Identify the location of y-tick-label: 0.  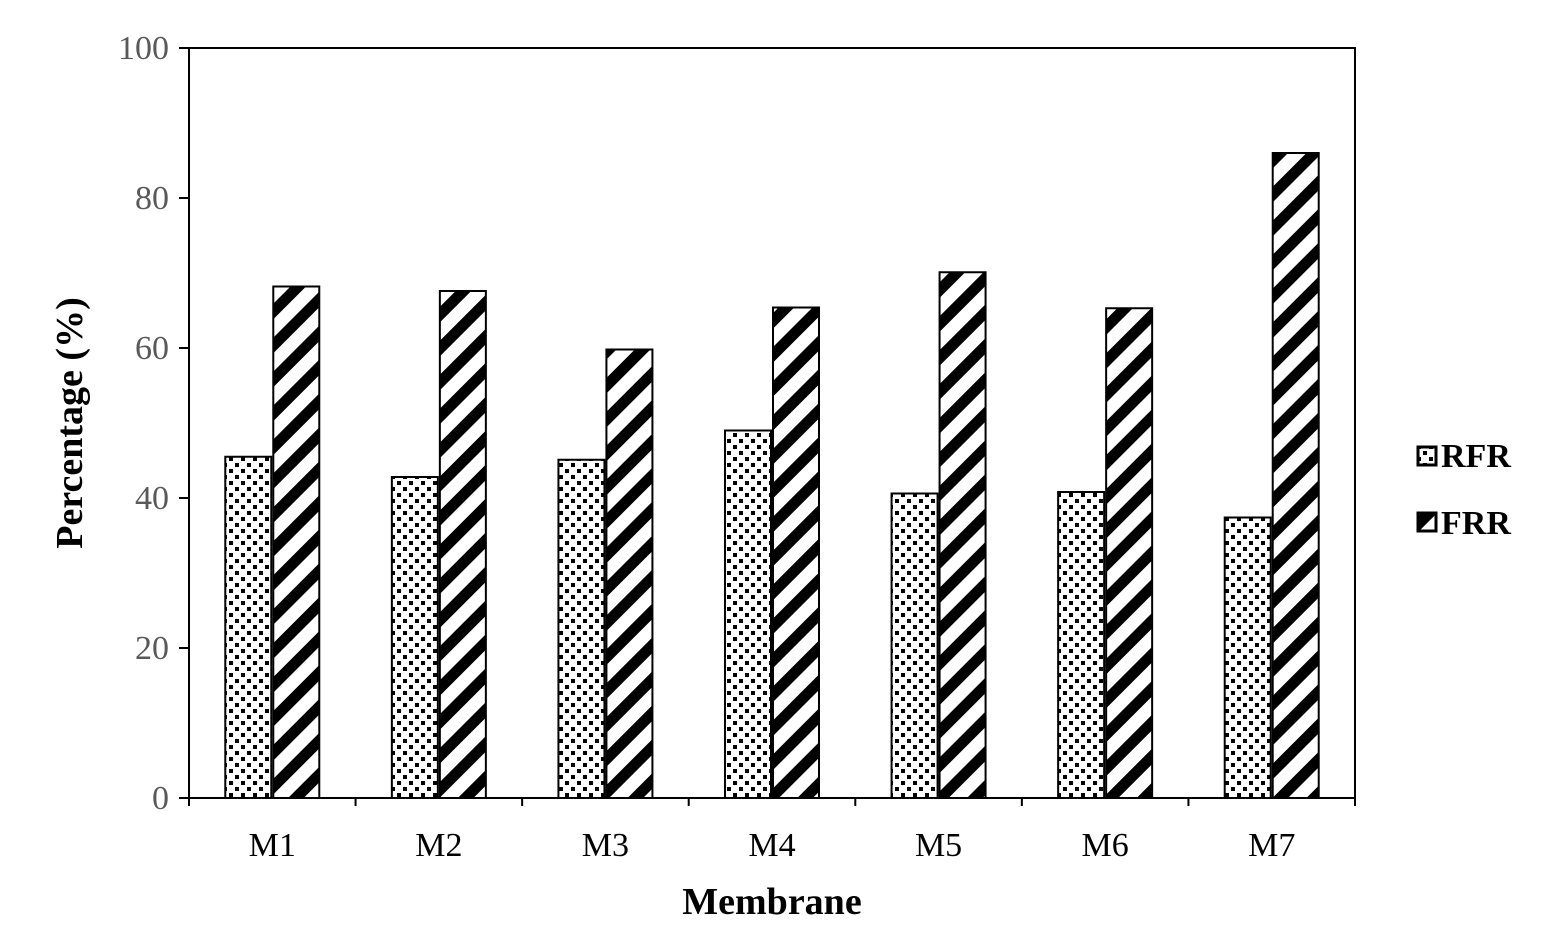
(160, 798).